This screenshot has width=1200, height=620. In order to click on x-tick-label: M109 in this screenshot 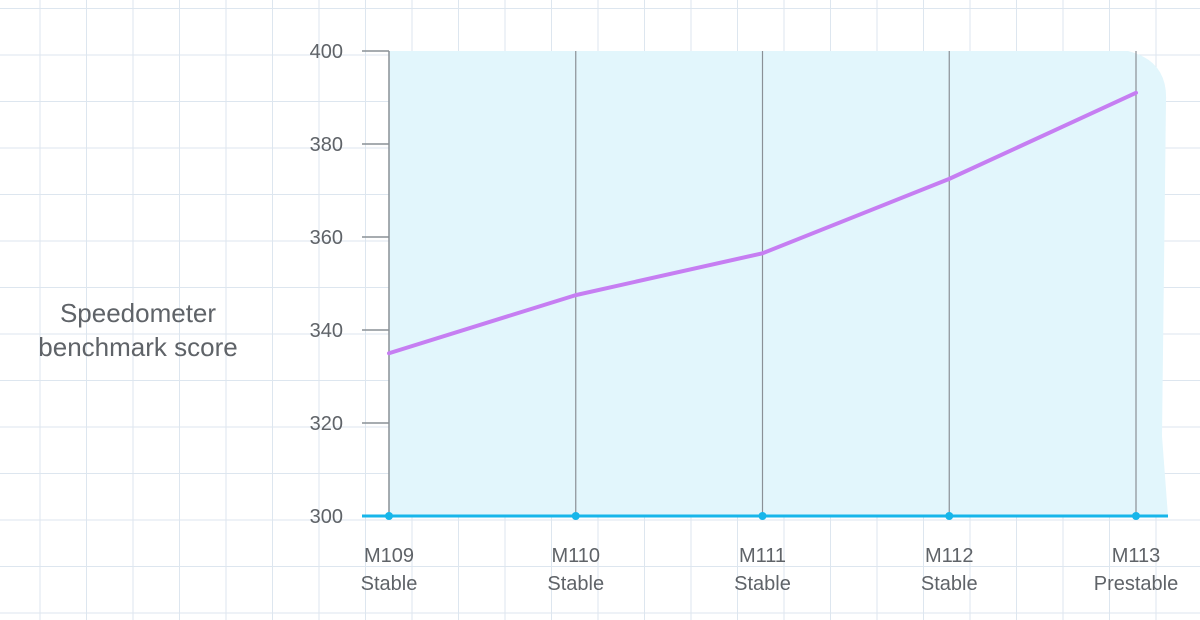, I will do `click(389, 556)`.